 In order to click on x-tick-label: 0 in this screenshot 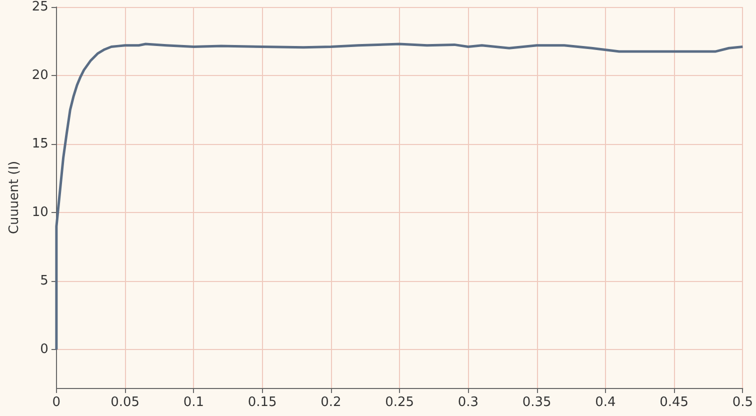, I will do `click(56, 402)`.